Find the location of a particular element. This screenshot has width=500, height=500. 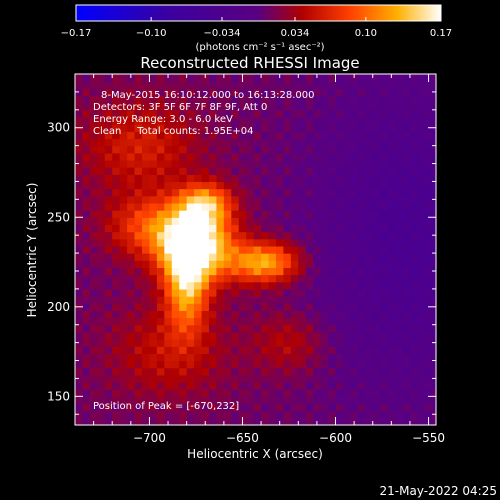

y-tick-label: 300 is located at coordinates (58, 128).